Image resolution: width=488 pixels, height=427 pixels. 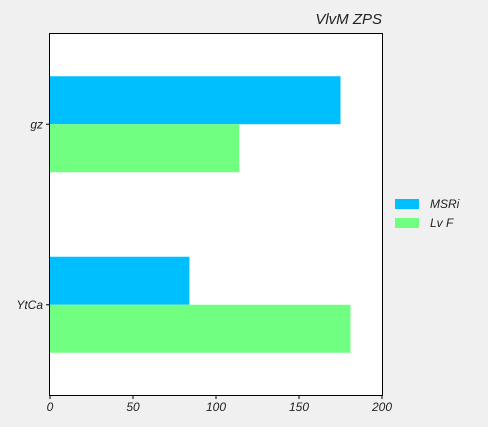 I want to click on y-tick-label: gz, so click(x=36, y=124).